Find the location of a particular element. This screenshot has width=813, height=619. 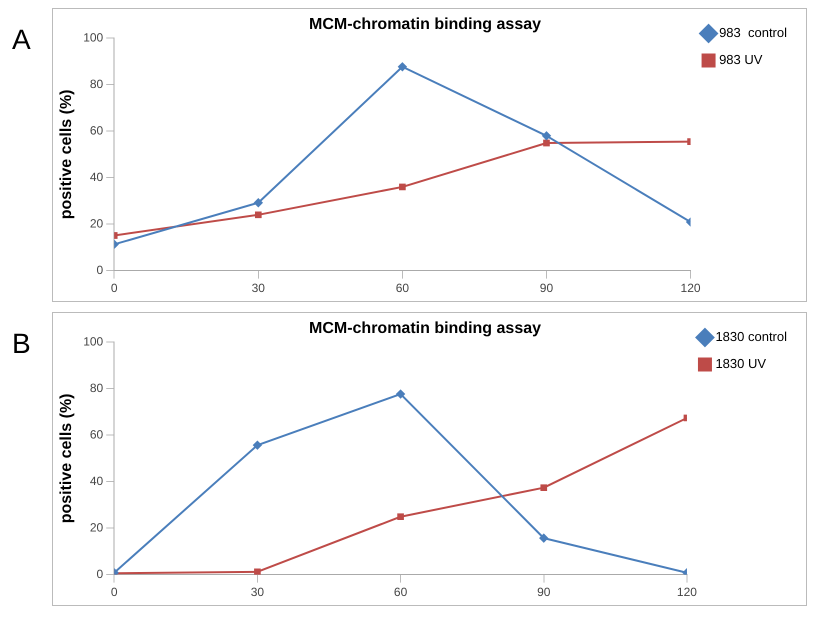

text: A is located at coordinates (21, 40).